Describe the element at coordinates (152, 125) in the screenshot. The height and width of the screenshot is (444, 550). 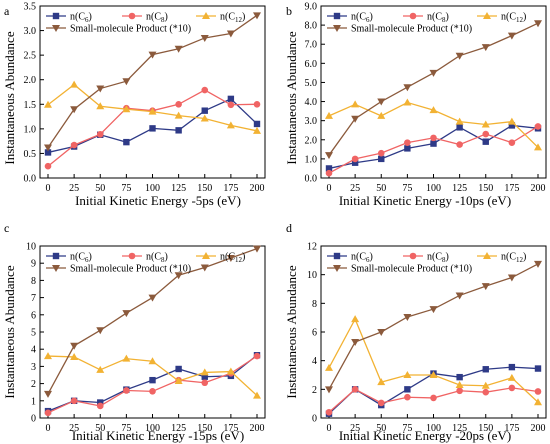
I see `series-c6` at that location.